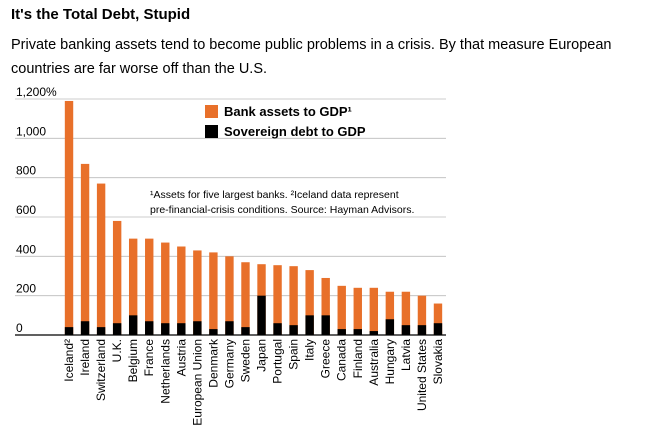  What do you see at coordinates (342, 360) in the screenshot?
I see `x-tick-label: Canada` at bounding box center [342, 360].